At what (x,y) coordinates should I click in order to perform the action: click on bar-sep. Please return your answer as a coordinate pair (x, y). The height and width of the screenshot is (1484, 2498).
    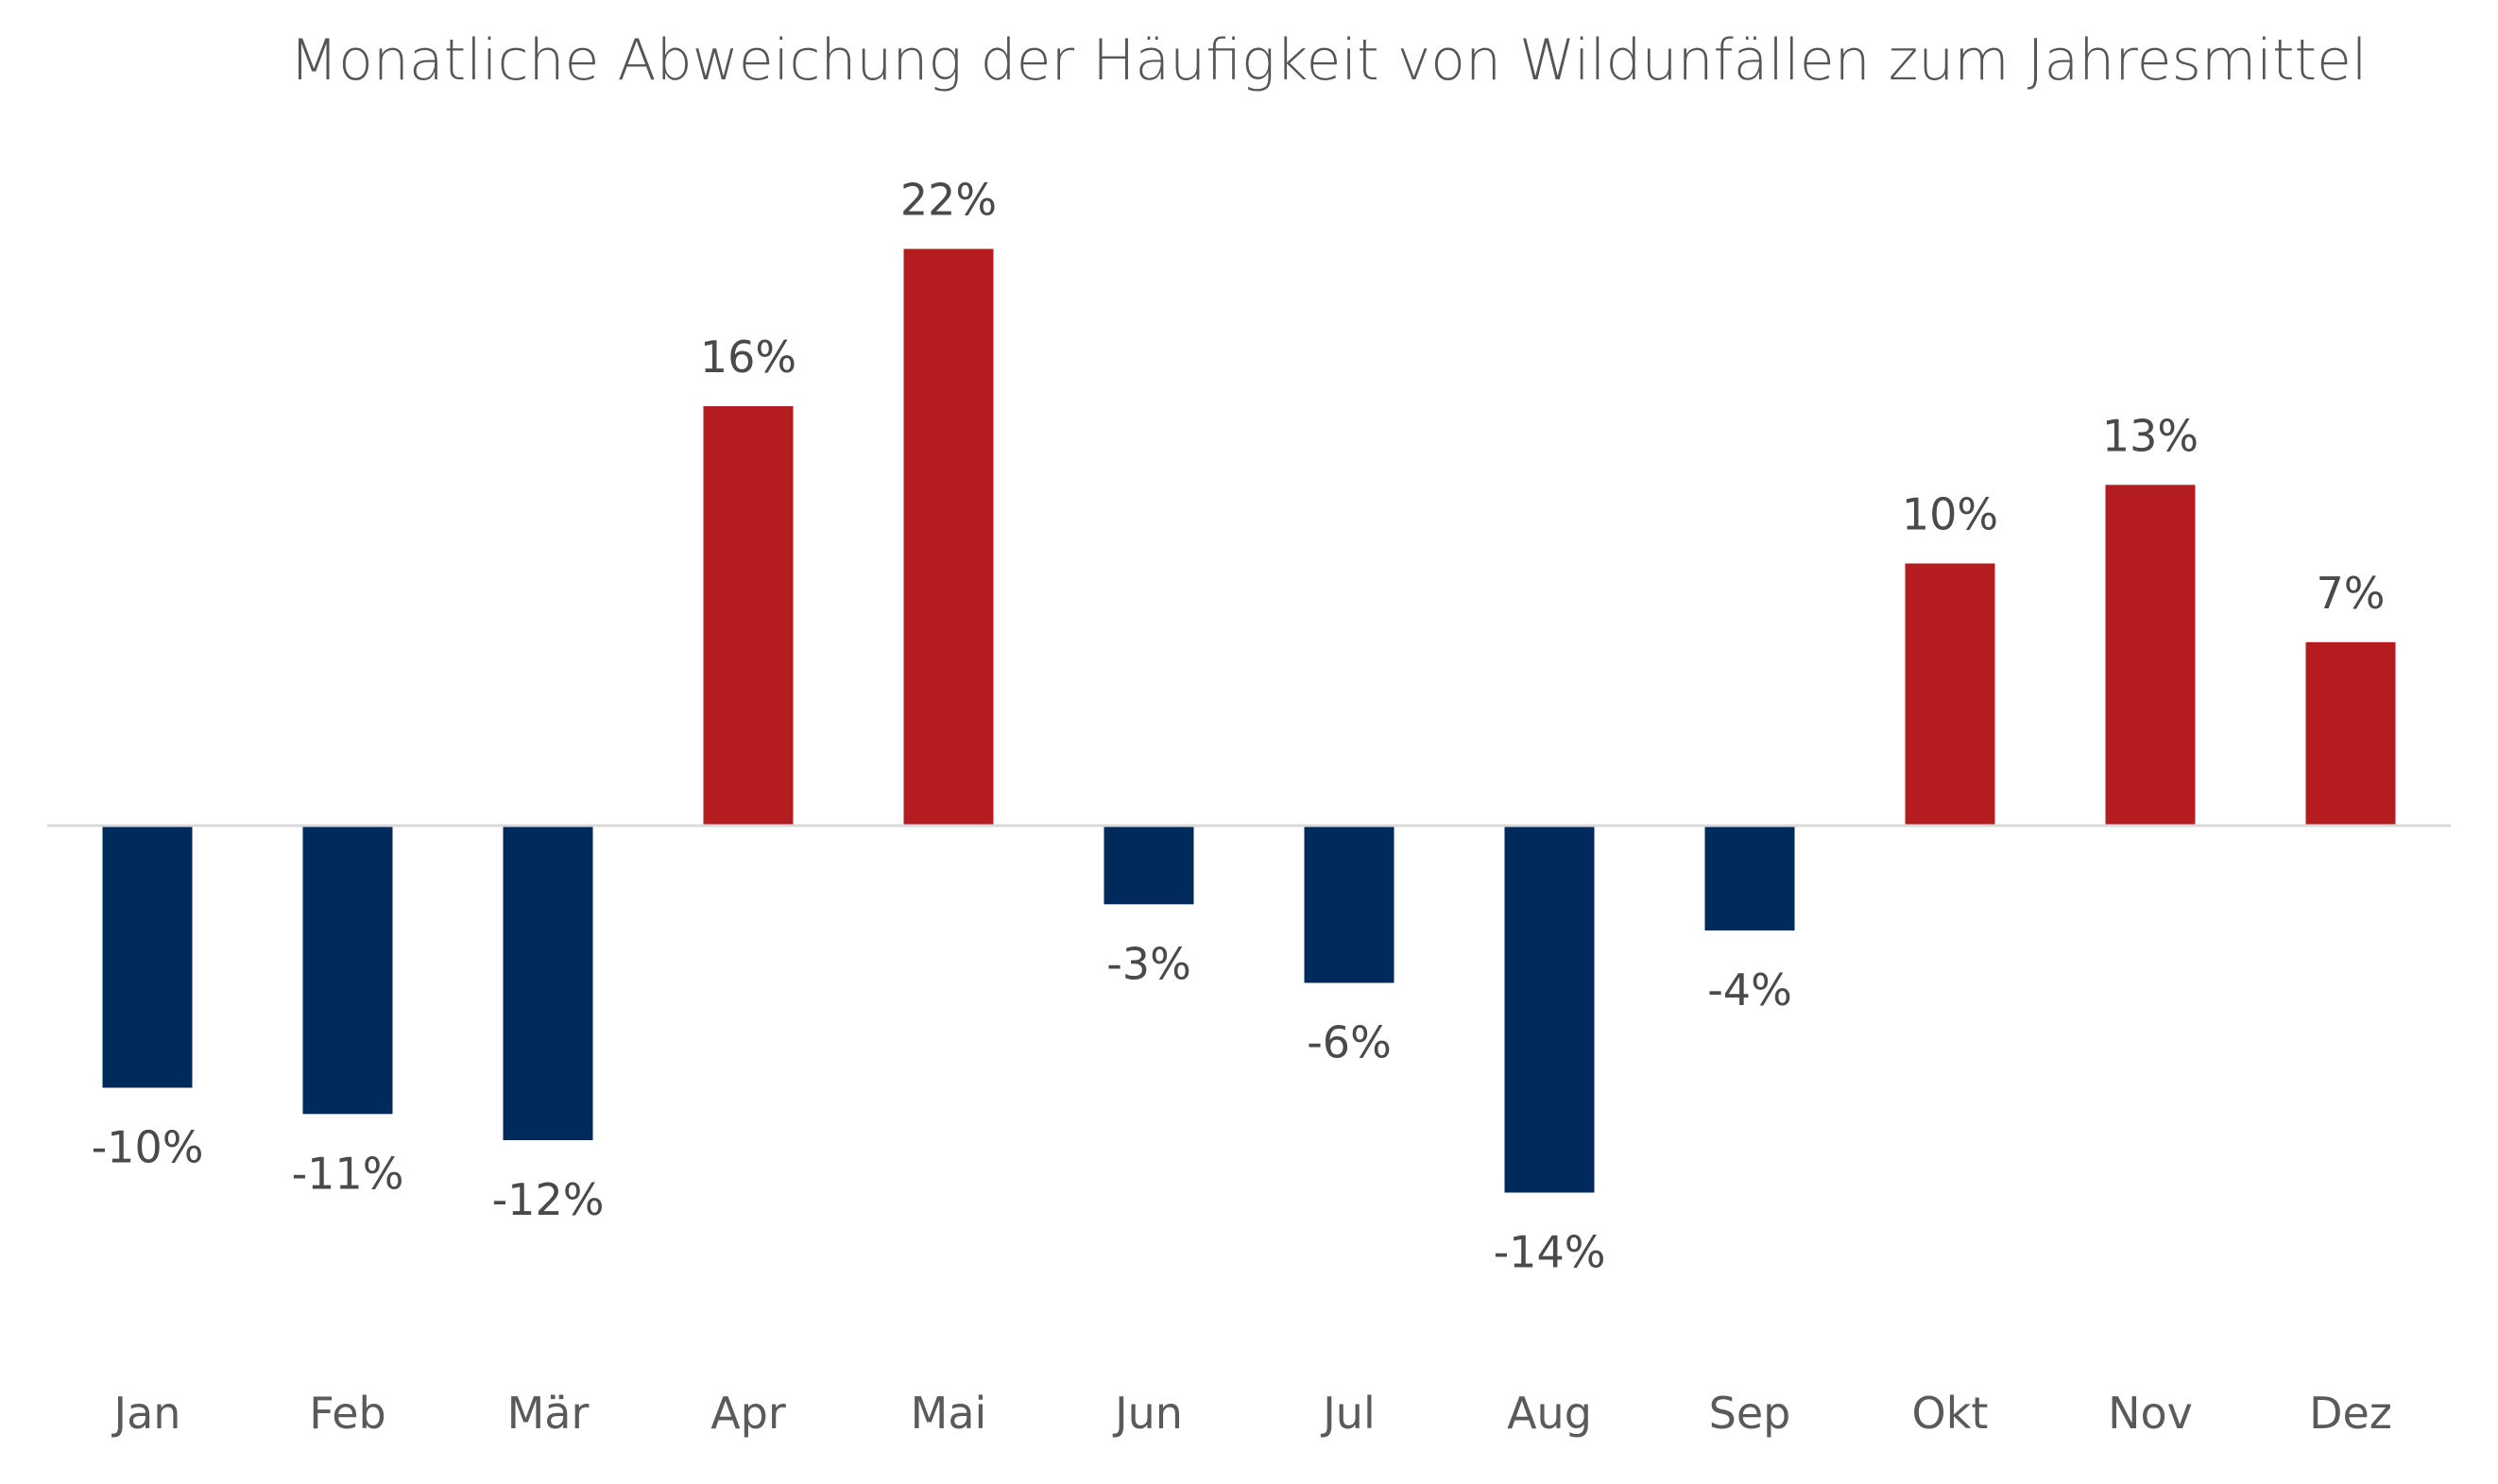
    Looking at the image, I should click on (1749, 878).